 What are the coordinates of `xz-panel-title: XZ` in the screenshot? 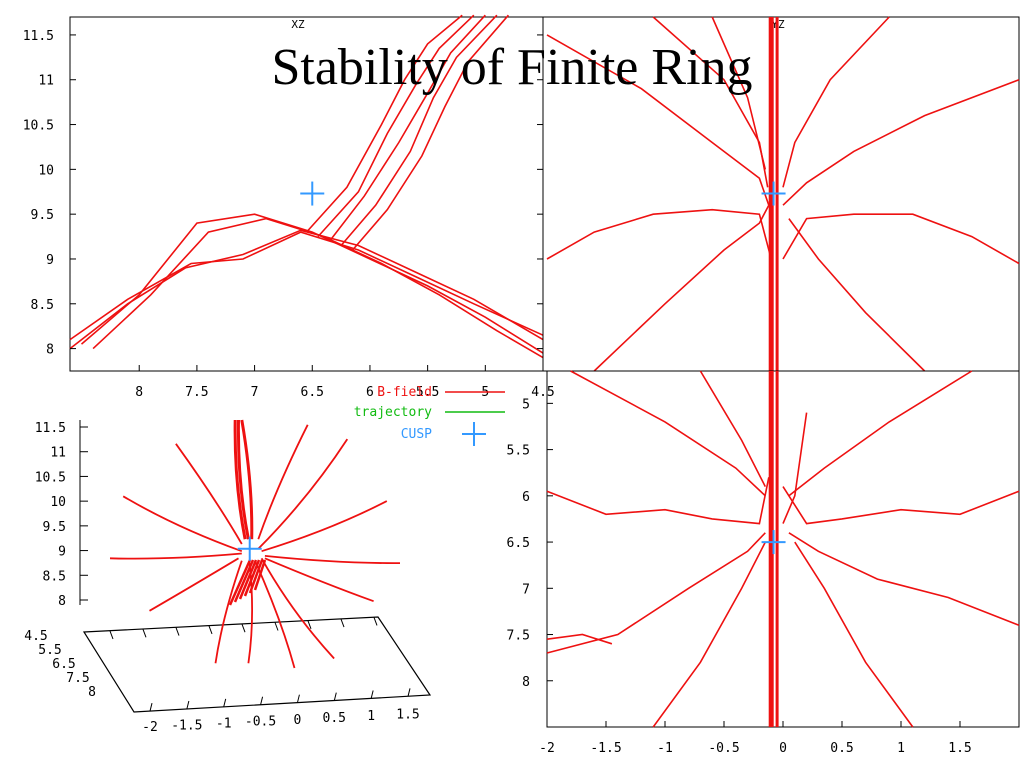 It's located at (298, 24).